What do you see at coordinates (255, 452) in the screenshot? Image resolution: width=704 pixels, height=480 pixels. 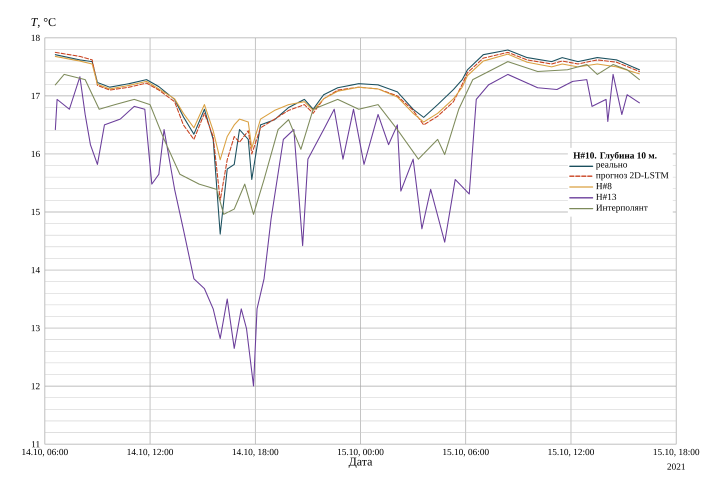 I see `x-tick-label: 14.10, 18:00` at bounding box center [255, 452].